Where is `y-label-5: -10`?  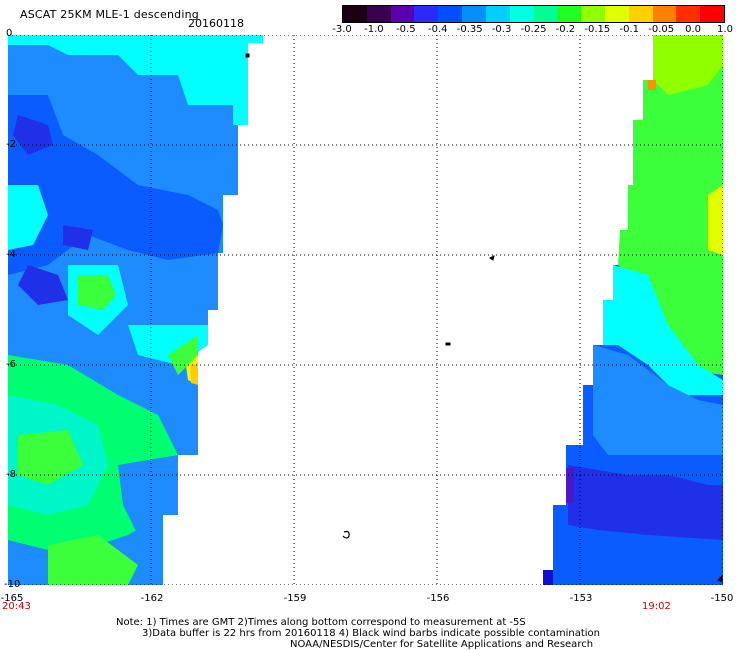
y-label-5: -10 is located at coordinates (12, 584).